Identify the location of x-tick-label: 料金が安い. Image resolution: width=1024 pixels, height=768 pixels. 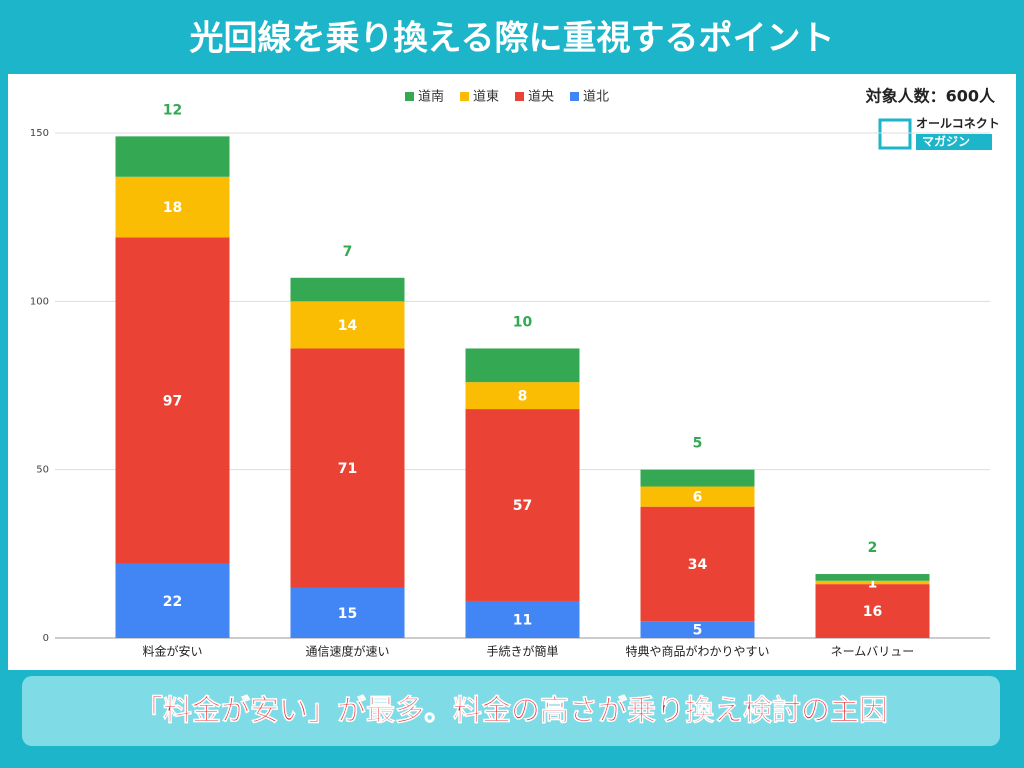
(172, 651).